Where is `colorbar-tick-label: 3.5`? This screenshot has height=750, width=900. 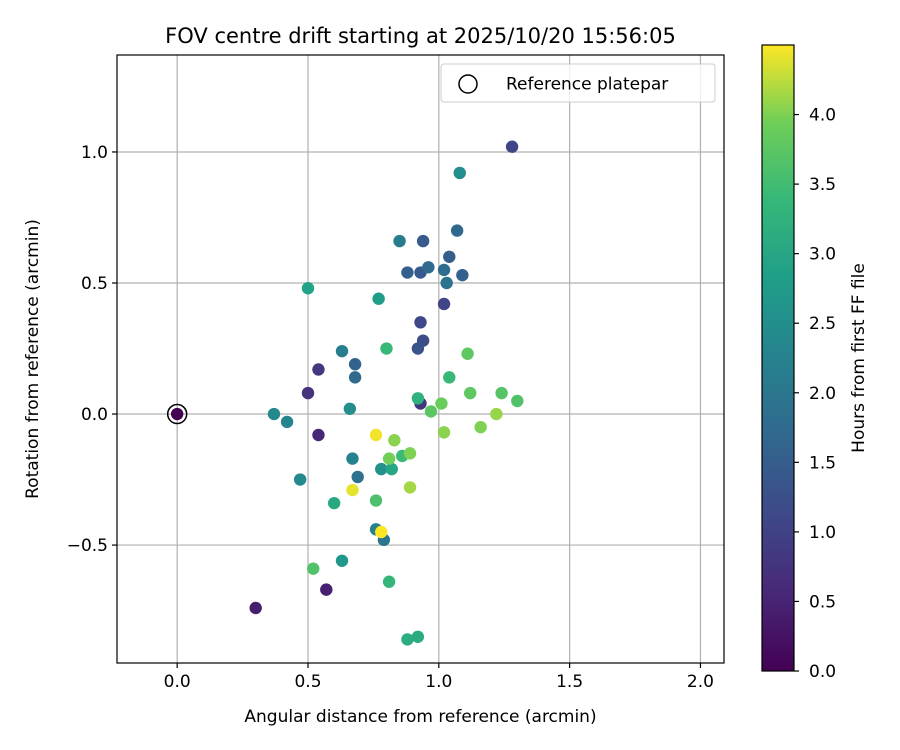
colorbar-tick-label: 3.5 is located at coordinates (822, 185).